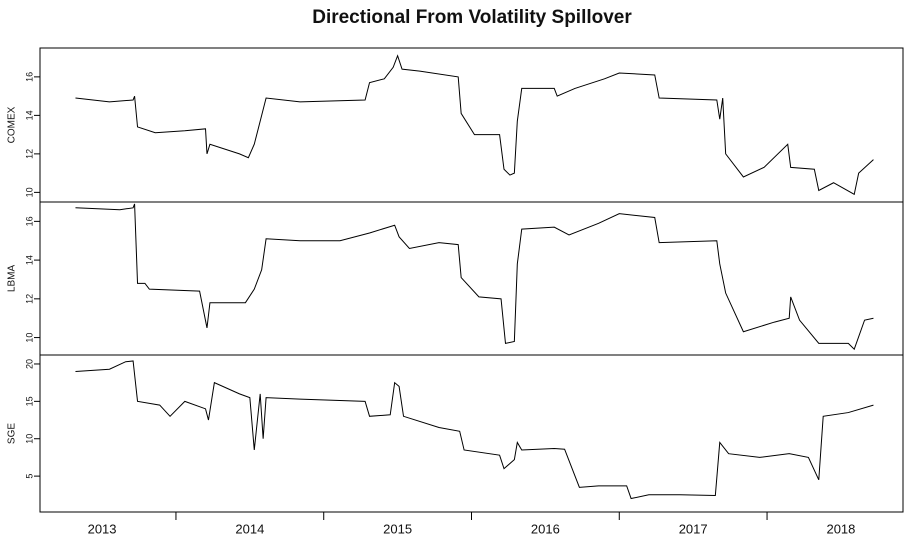  Describe the element at coordinates (102, 528) in the screenshot. I see `x-tick-label: 2013` at that location.